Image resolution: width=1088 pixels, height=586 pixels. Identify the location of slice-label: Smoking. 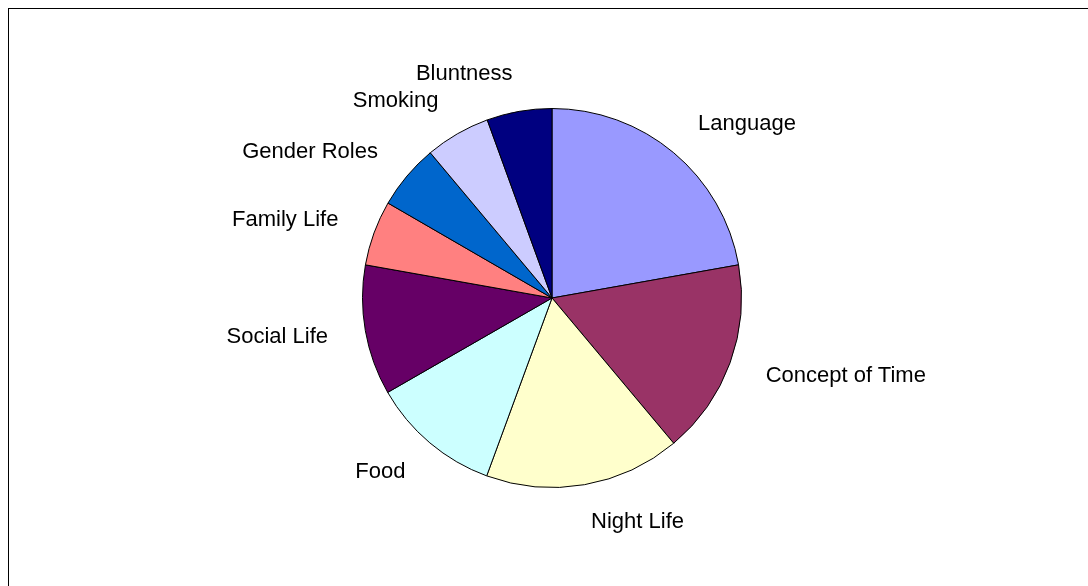
(395, 100).